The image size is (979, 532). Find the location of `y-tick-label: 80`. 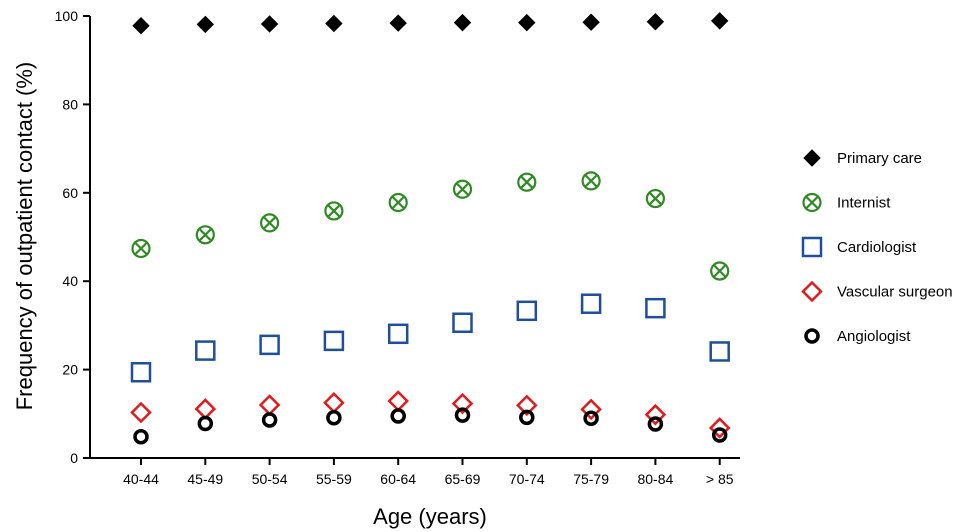

y-tick-label: 80 is located at coordinates (70, 104).